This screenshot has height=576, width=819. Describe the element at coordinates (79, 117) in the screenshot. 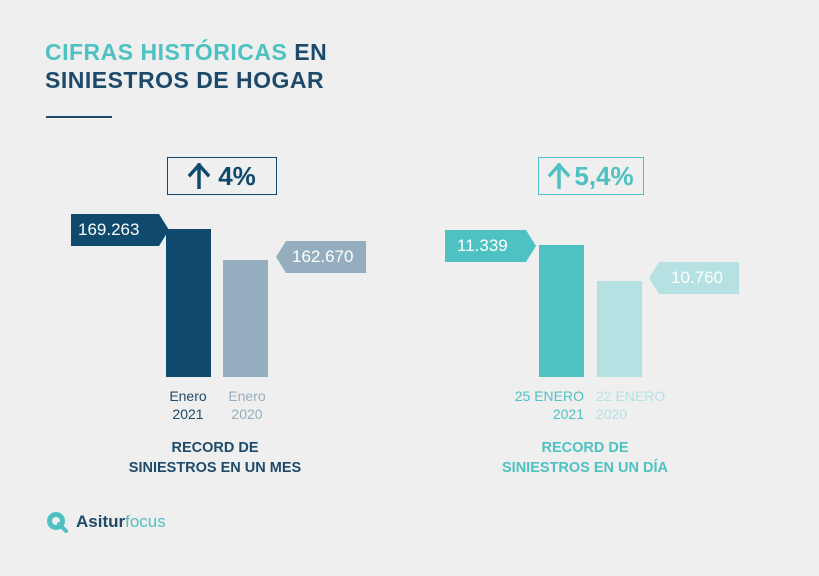

I see `title-divider` at that location.